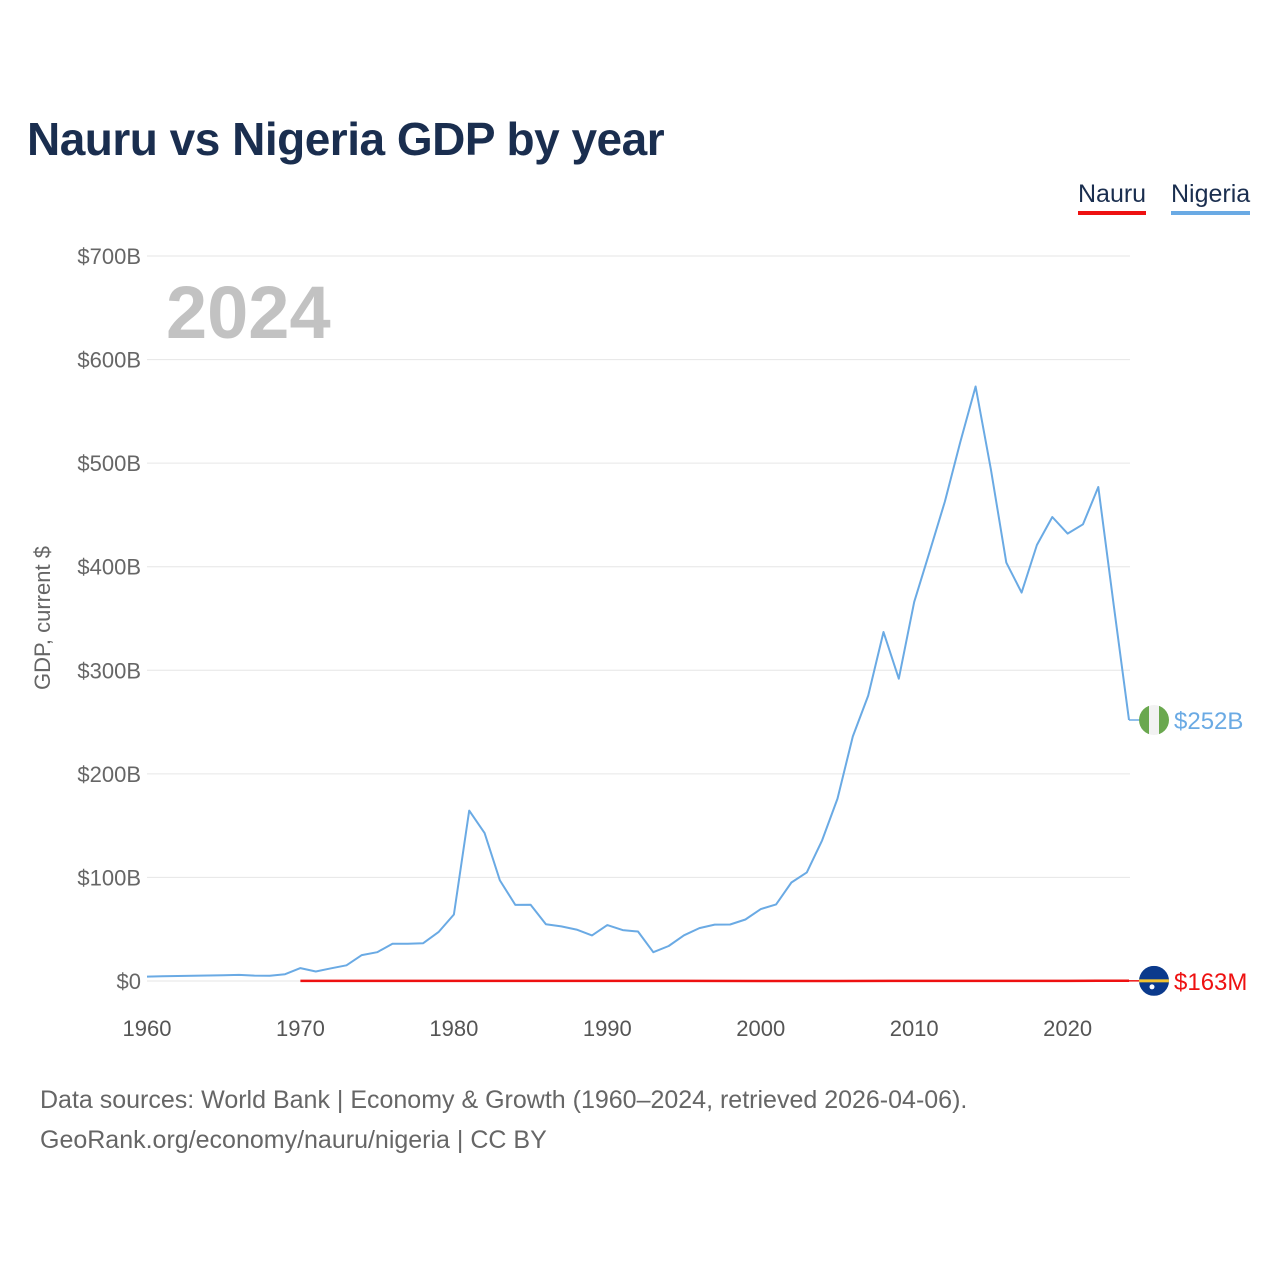  I want to click on end-value-label-nauru: $163M, so click(1210, 982).